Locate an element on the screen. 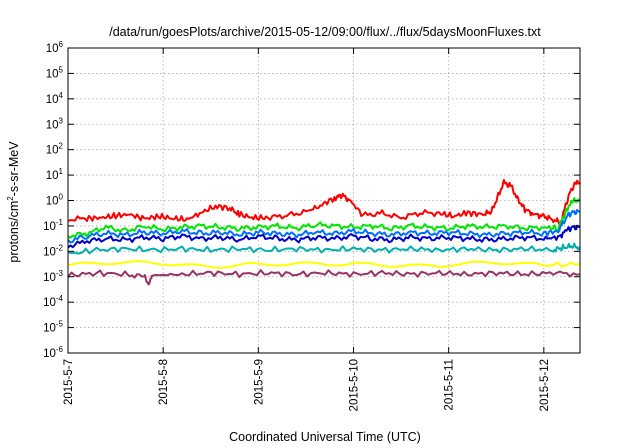  y-tick-label: 10² is located at coordinates (55, 149).